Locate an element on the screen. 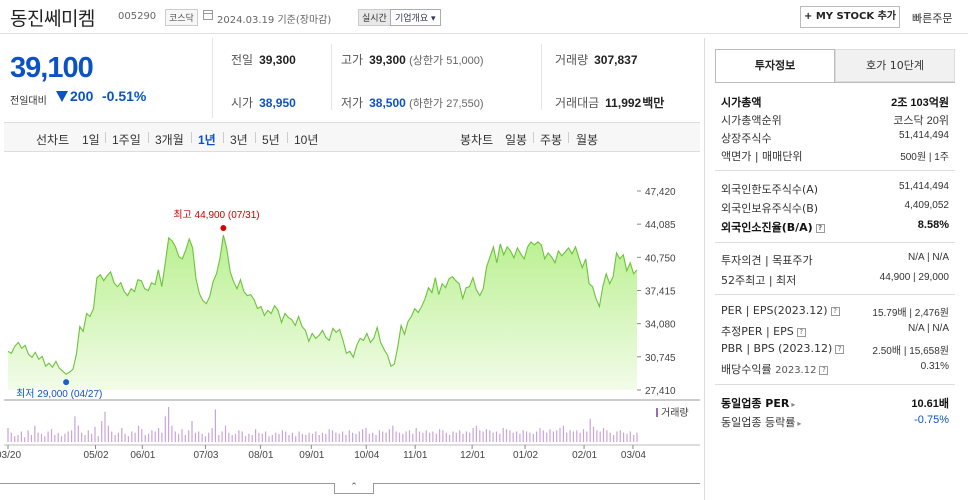 The width and height of the screenshot is (968, 500). amount-label: 거래대금 is located at coordinates (577, 103).